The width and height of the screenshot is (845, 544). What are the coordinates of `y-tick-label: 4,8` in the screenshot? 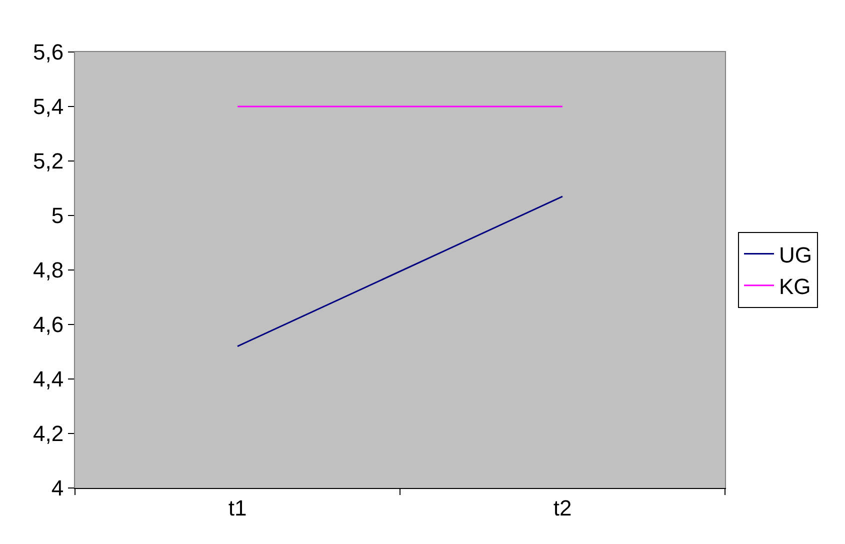 It's located at (48, 270).